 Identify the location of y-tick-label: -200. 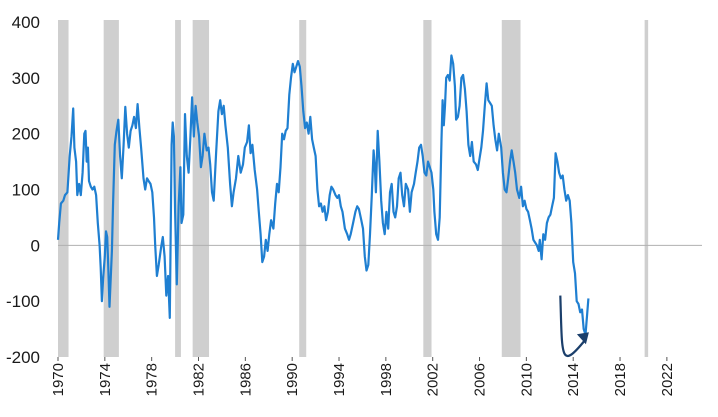
(23, 357).